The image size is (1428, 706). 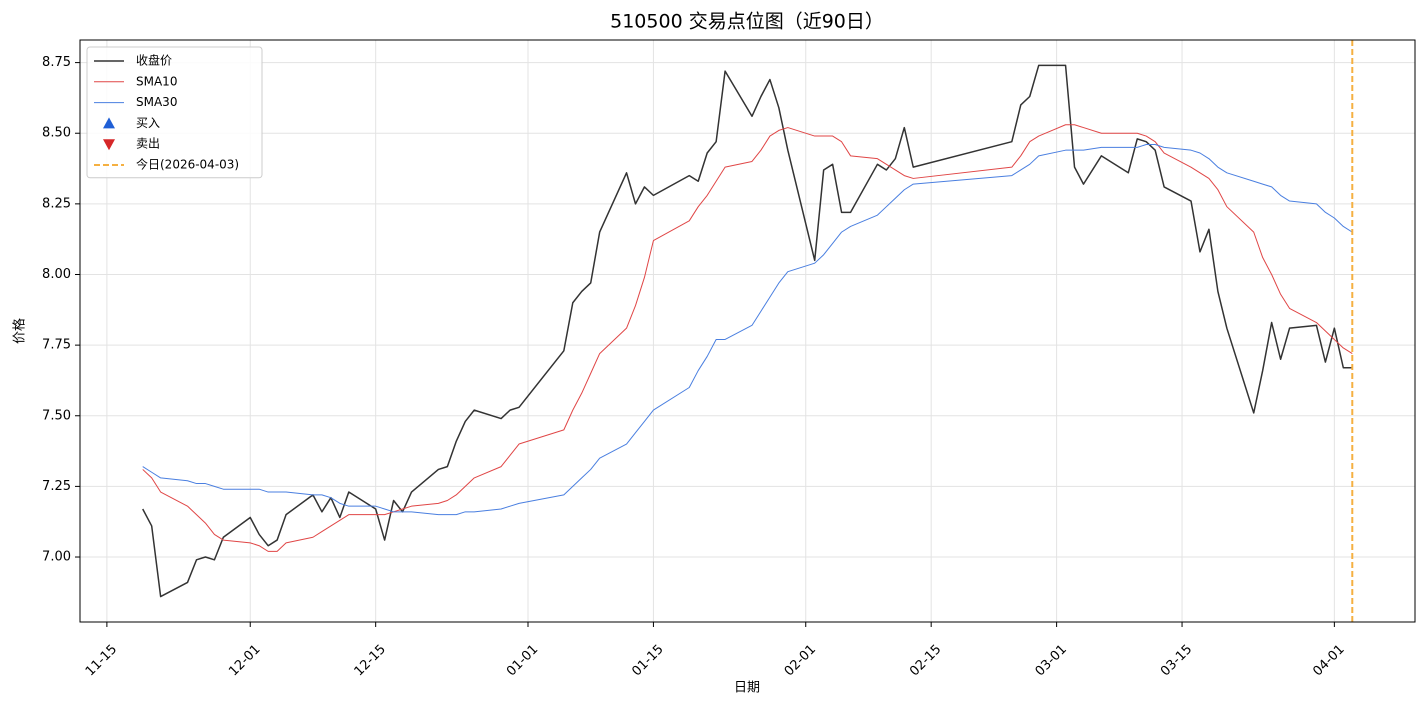 What do you see at coordinates (20, 331) in the screenshot?
I see `y-axis-label: 价格` at bounding box center [20, 331].